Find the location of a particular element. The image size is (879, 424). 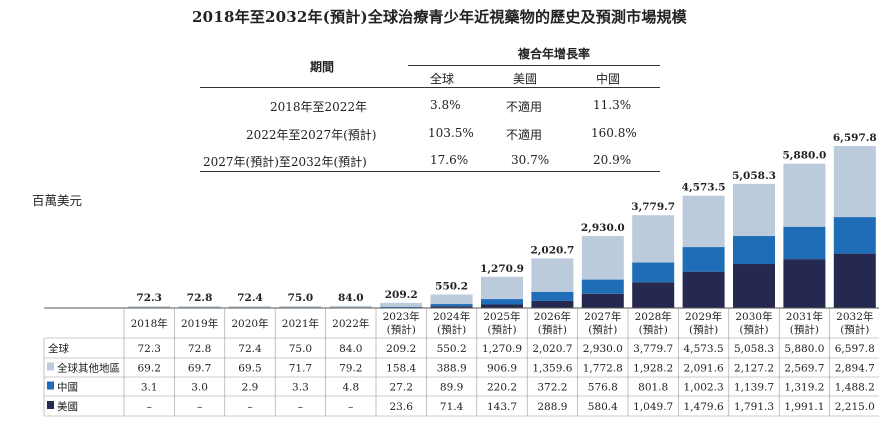

bar-total-label: 4,573.5 is located at coordinates (704, 188).